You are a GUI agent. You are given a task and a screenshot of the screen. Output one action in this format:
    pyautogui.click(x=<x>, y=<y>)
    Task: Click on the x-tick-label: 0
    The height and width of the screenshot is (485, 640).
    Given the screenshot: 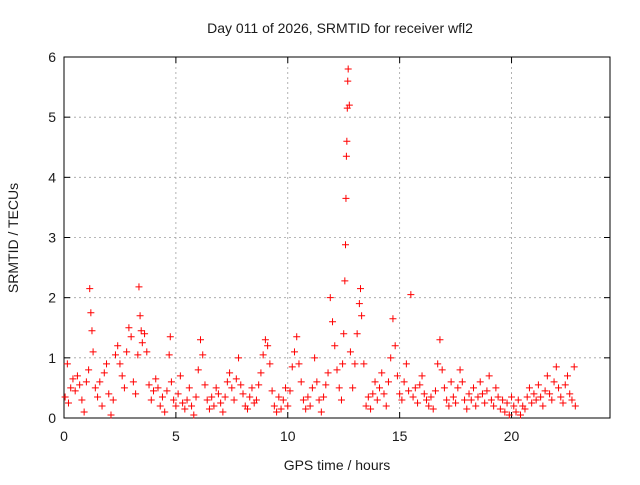 What is the action you would take?
    pyautogui.click(x=64, y=436)
    